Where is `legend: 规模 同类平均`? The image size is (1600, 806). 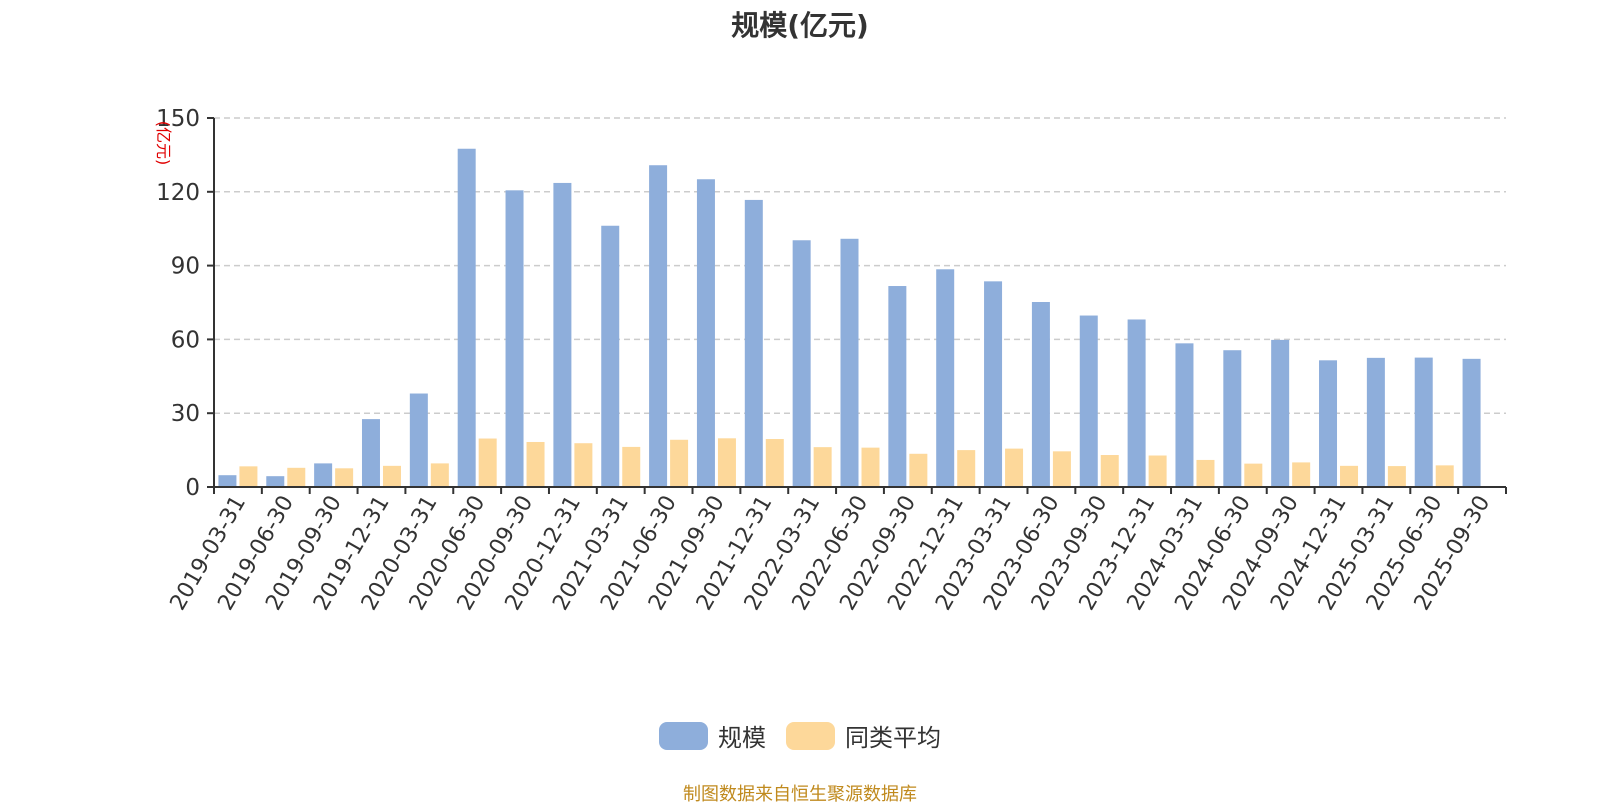
legend: 规模 同类平均 is located at coordinates (800, 735).